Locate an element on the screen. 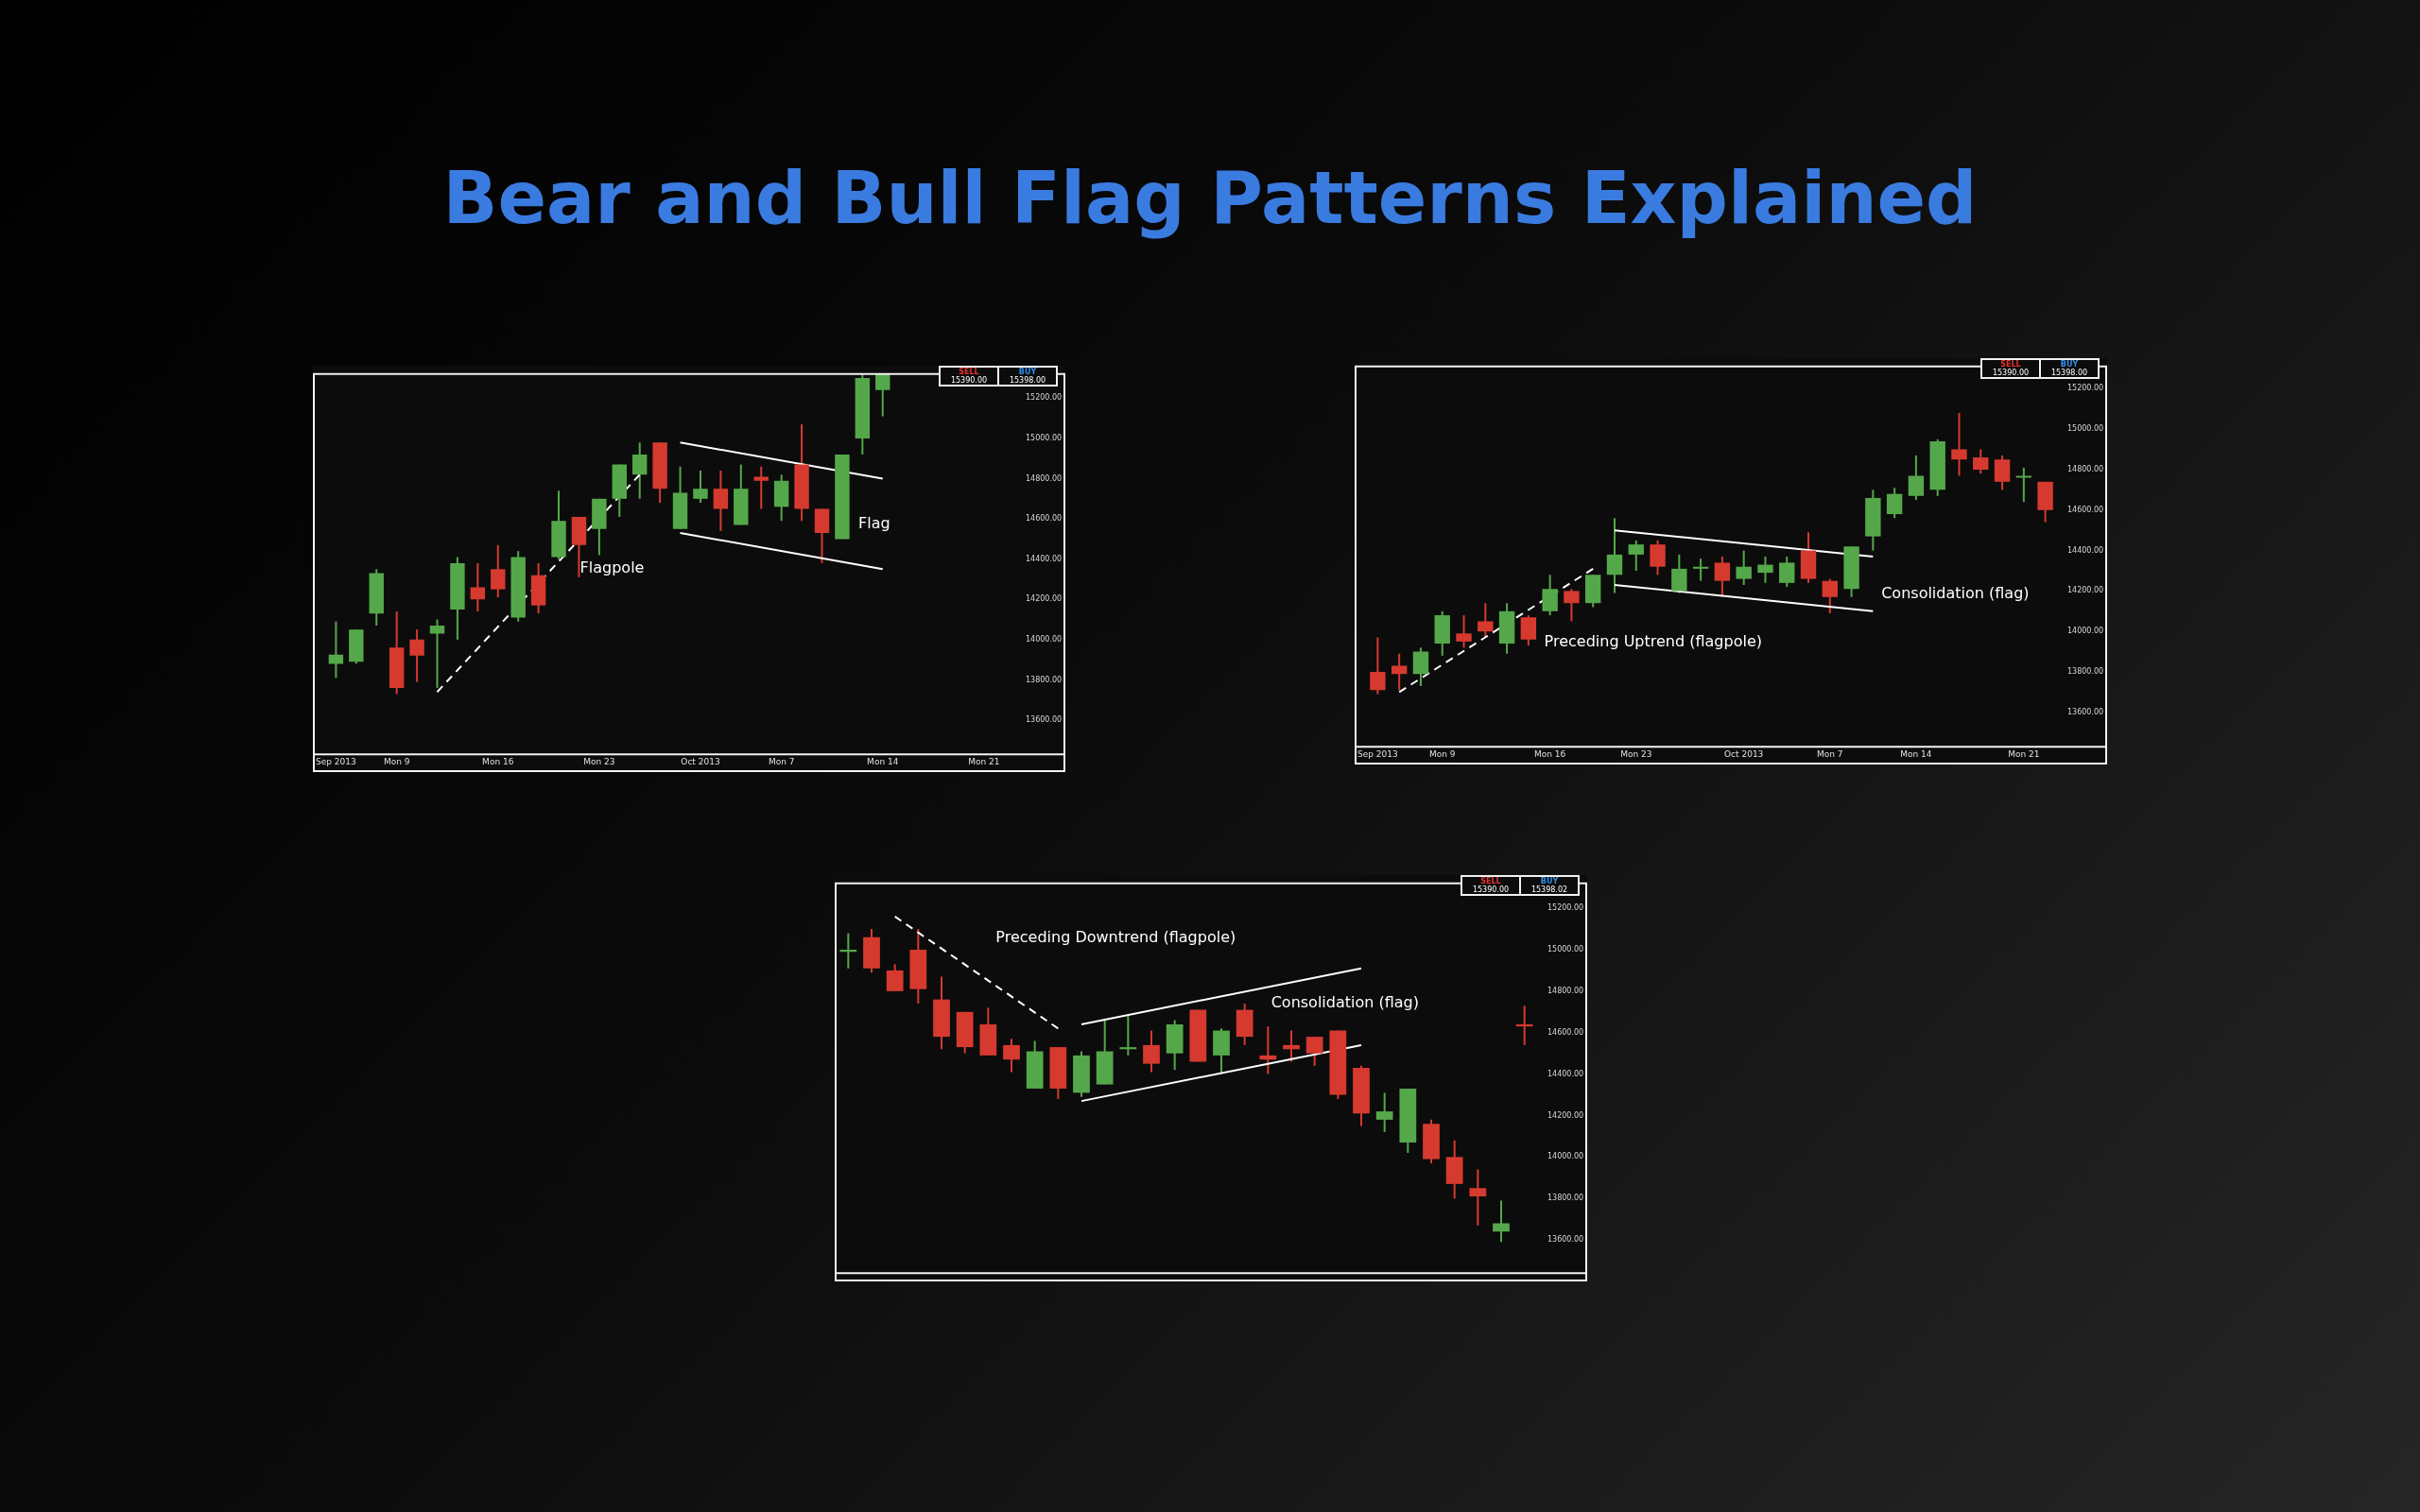  annotation: Flag is located at coordinates (874, 522).